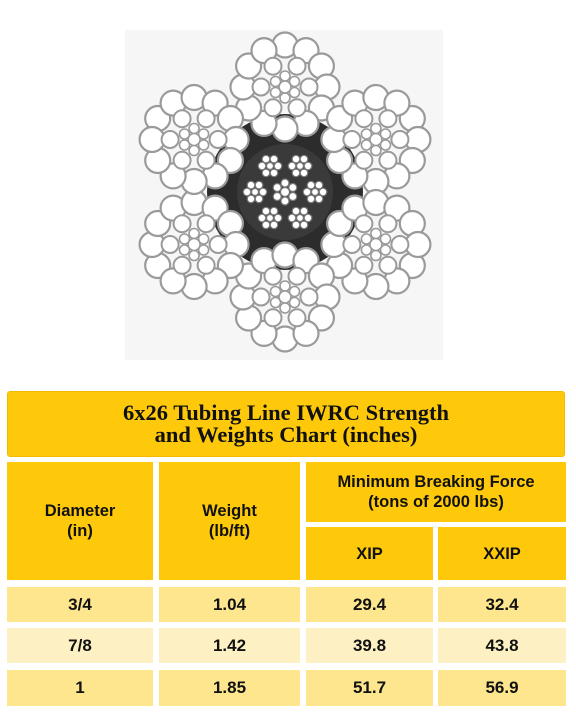 Image resolution: width=576 pixels, height=720 pixels. What do you see at coordinates (502, 604) in the screenshot?
I see `table-row-1-xxip: 32.4` at bounding box center [502, 604].